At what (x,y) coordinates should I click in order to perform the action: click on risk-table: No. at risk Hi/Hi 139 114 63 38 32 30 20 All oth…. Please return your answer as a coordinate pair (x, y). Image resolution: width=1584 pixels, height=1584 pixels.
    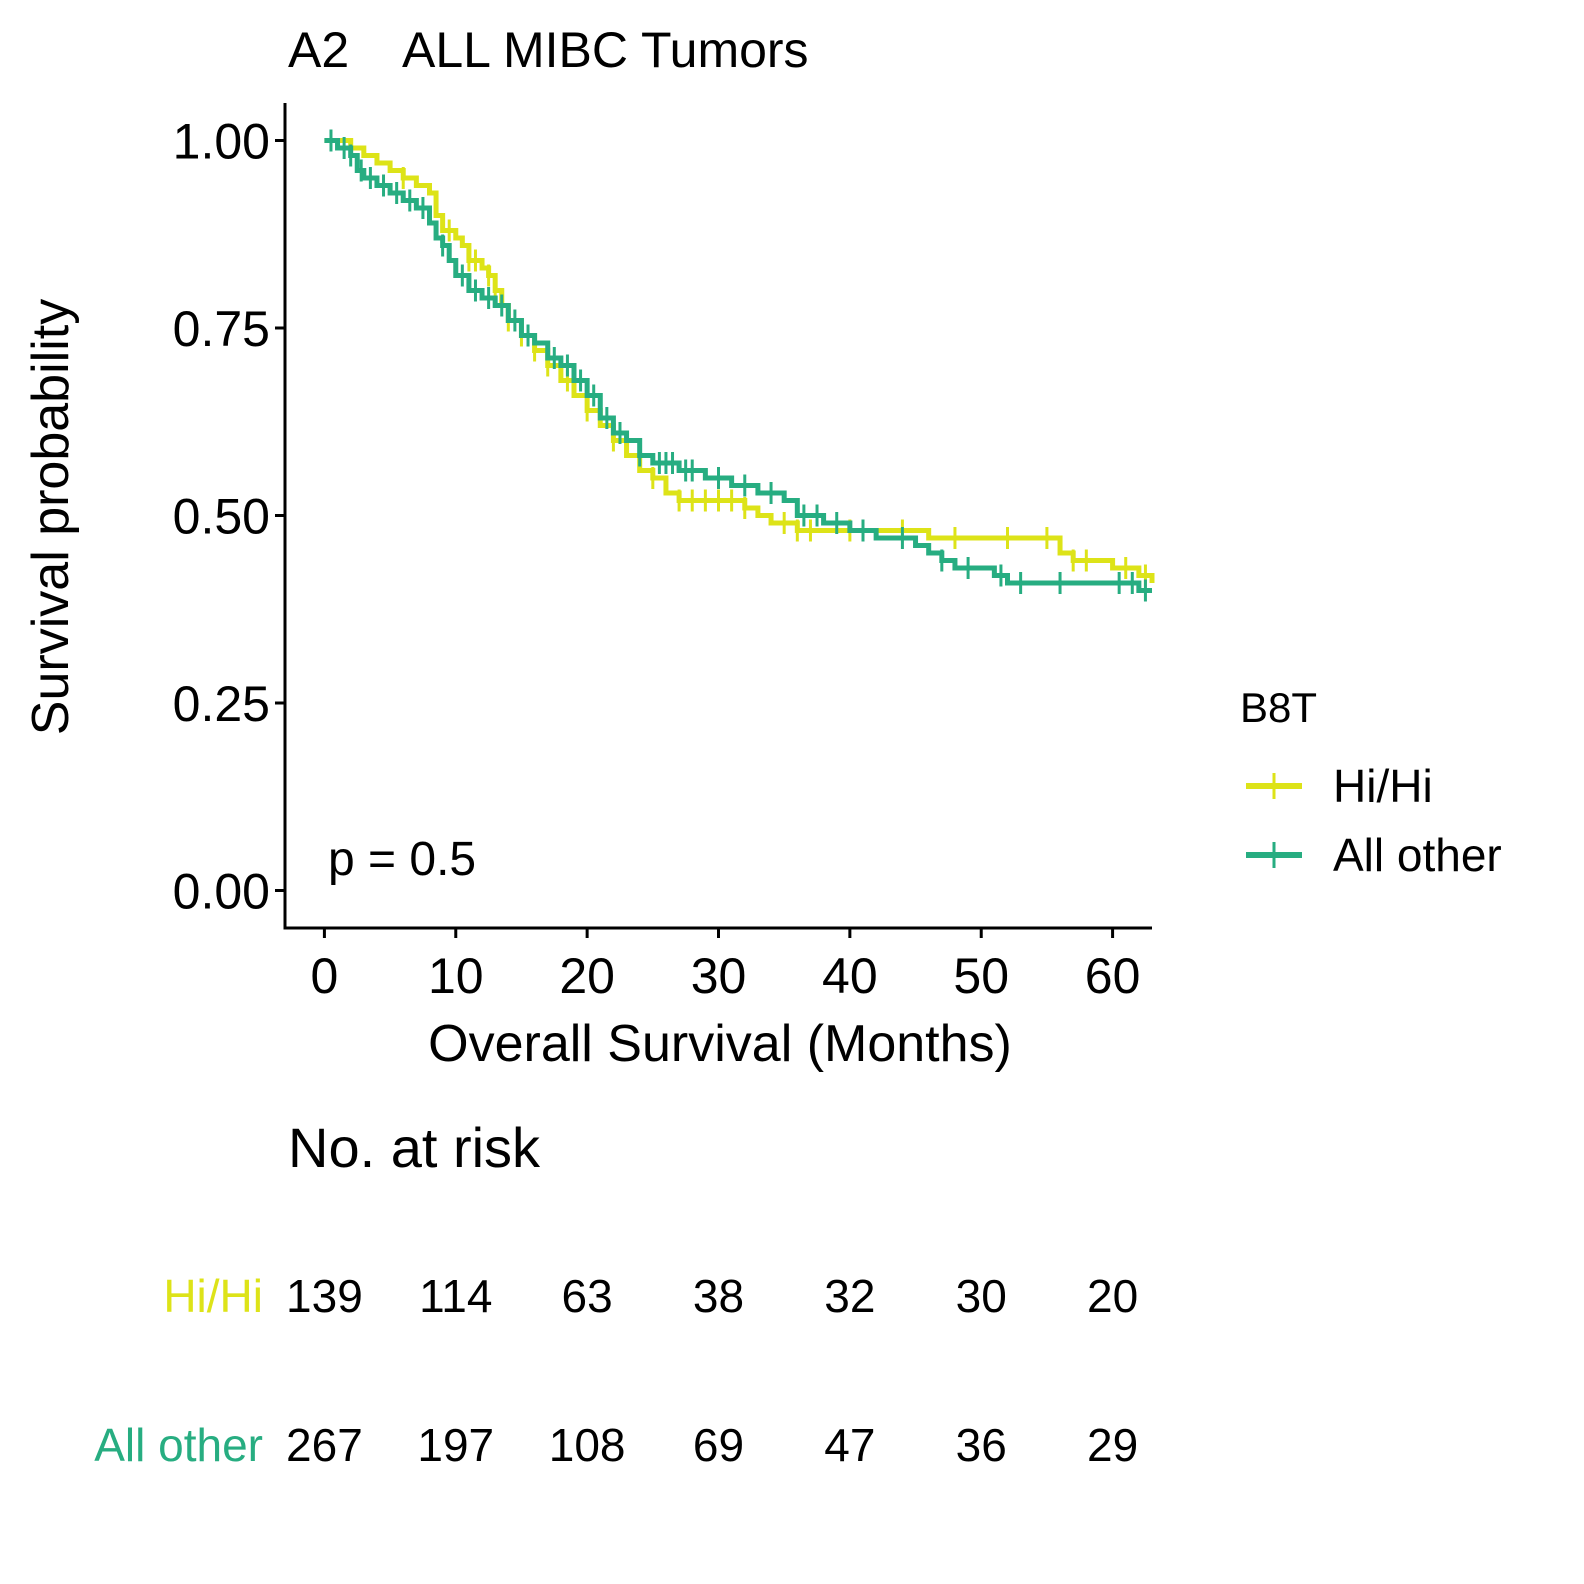
    Looking at the image, I should click on (616, 1293).